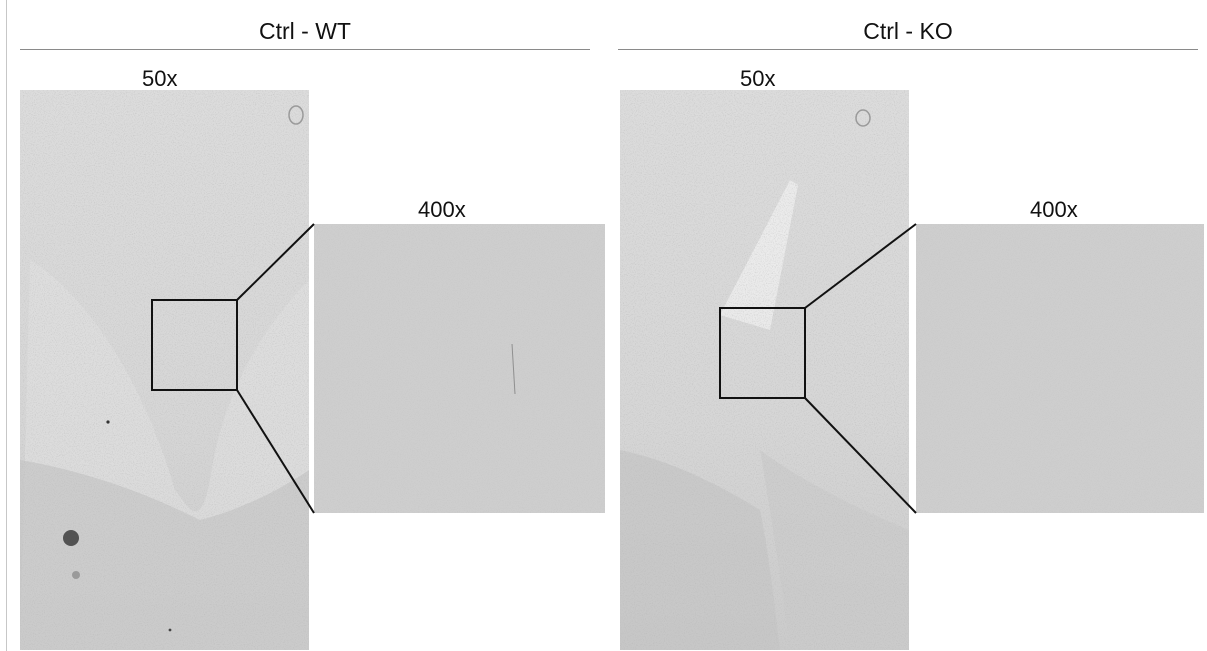 Image resolution: width=1207 pixels, height=651 pixels. I want to click on high-mag-label-wt: 400x, so click(442, 209).